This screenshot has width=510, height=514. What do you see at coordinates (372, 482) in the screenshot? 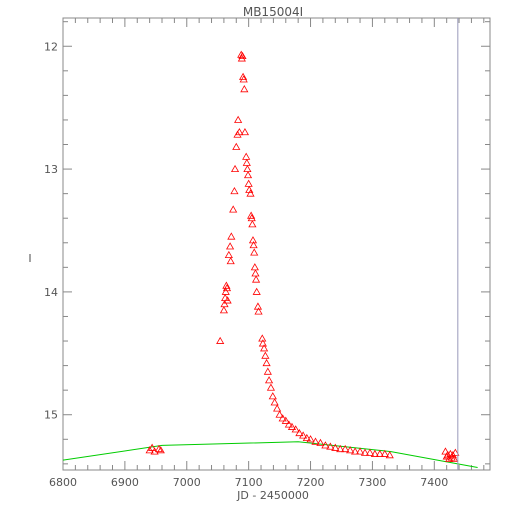
I see `x-tick-label: 7300` at bounding box center [372, 482].